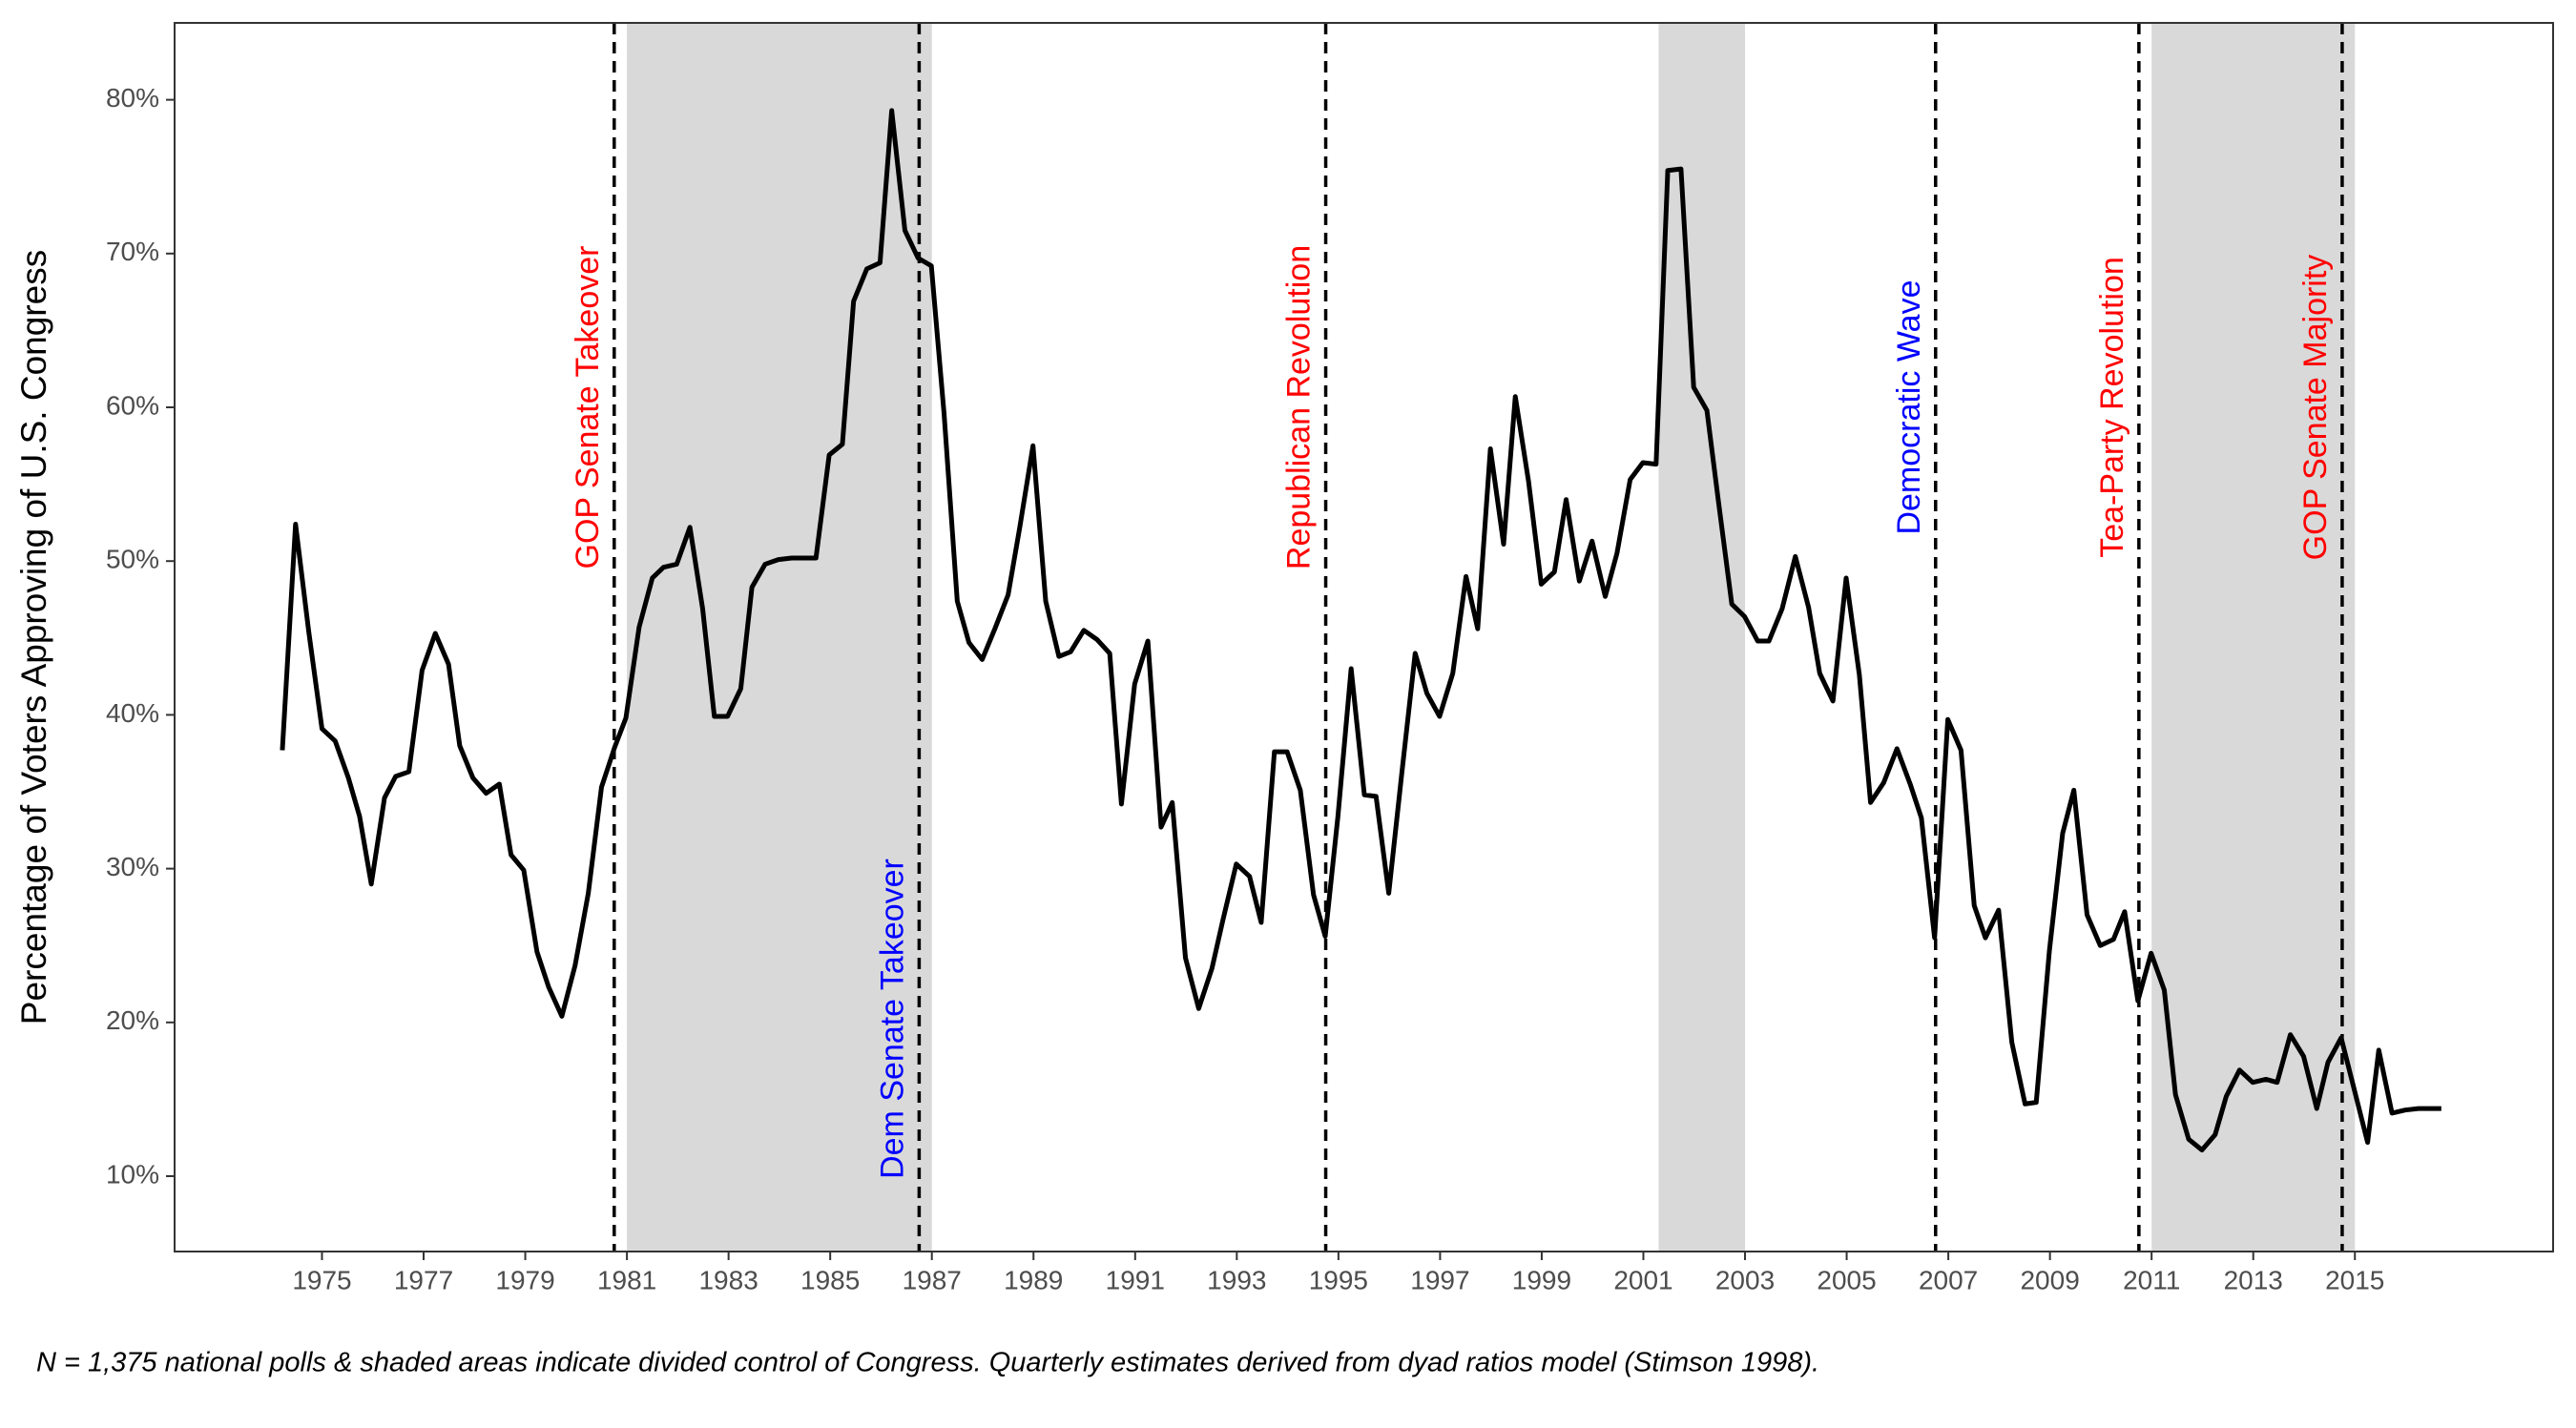  I want to click on x-tick-label: 2011, so click(2151, 1279).